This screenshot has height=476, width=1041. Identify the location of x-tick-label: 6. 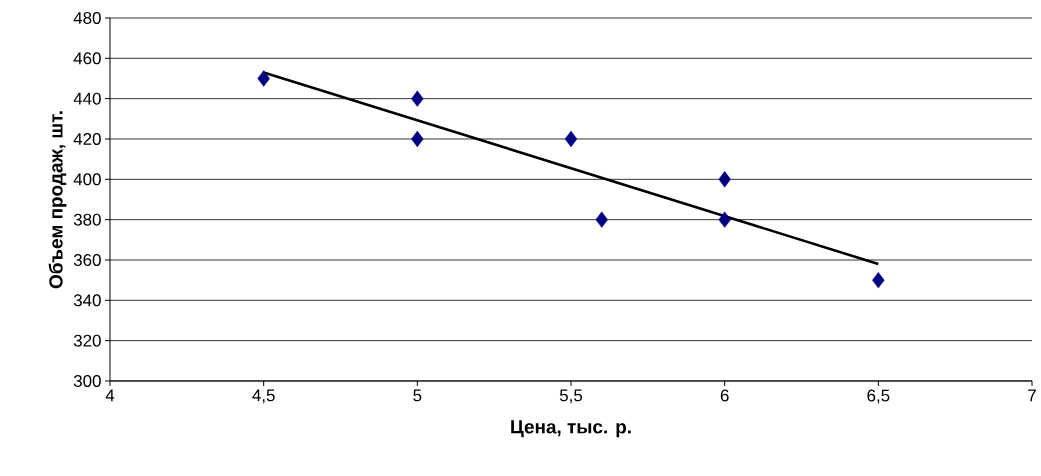
(724, 395).